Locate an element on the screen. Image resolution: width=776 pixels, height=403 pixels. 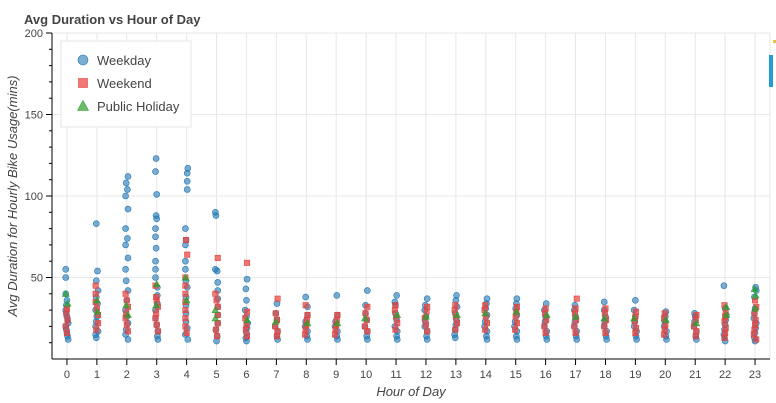
x-tick-label: 11 is located at coordinates (395, 375).